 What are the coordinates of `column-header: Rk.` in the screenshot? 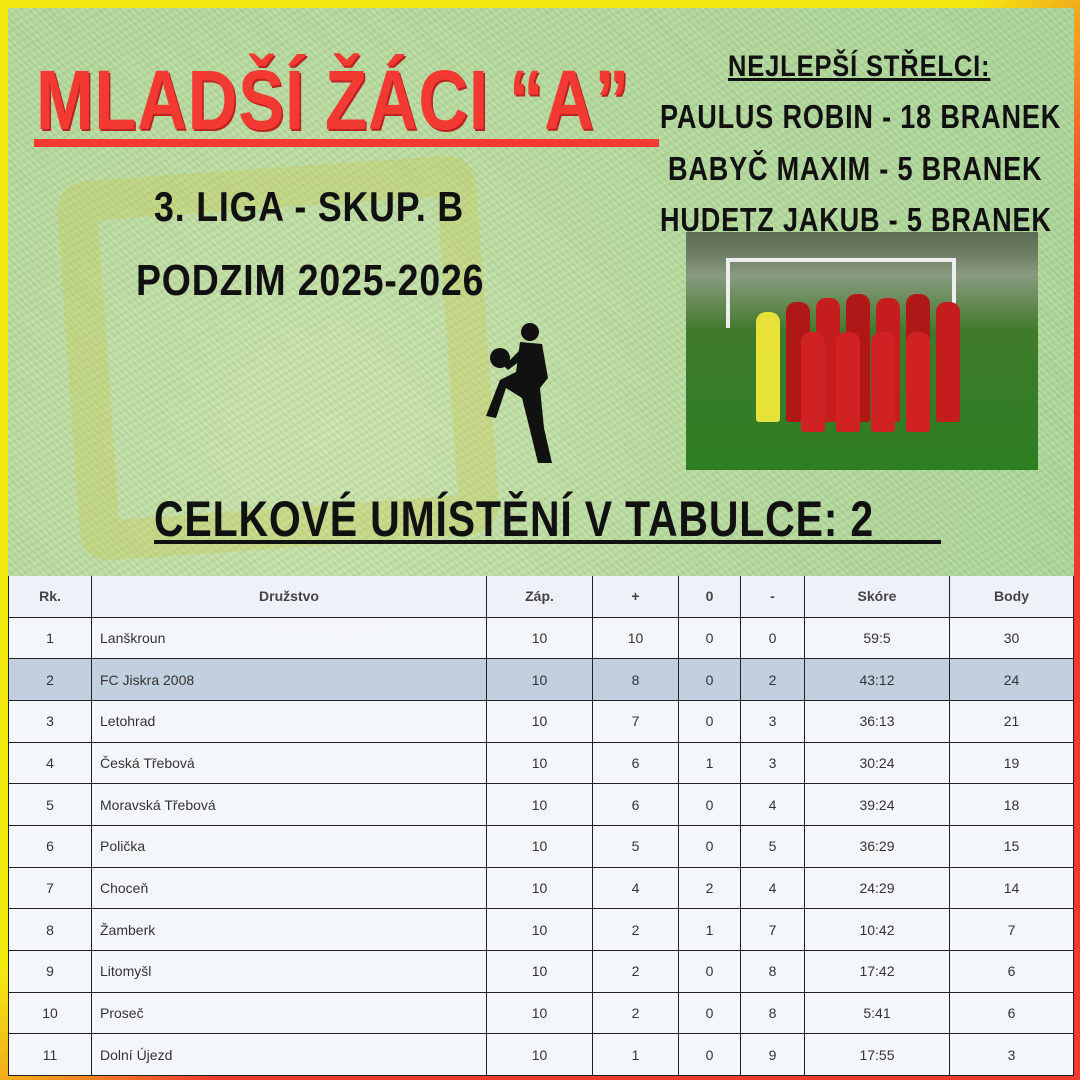 It's located at (50, 597).